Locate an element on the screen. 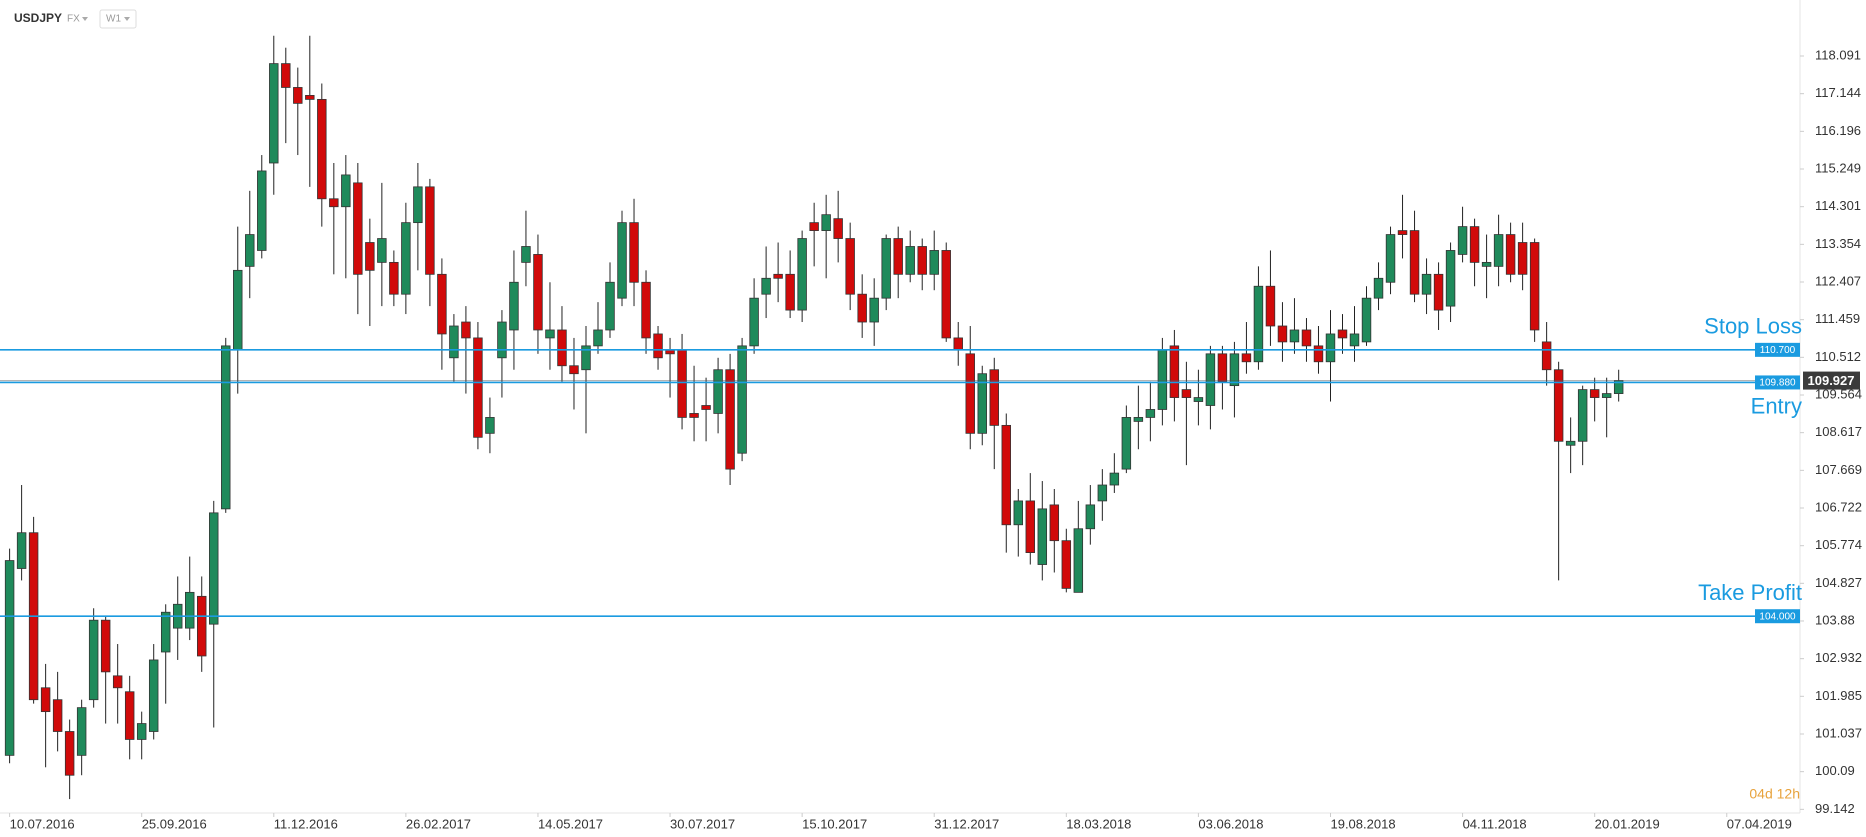  x-tick-label: 11.12.2016 is located at coordinates (306, 823).